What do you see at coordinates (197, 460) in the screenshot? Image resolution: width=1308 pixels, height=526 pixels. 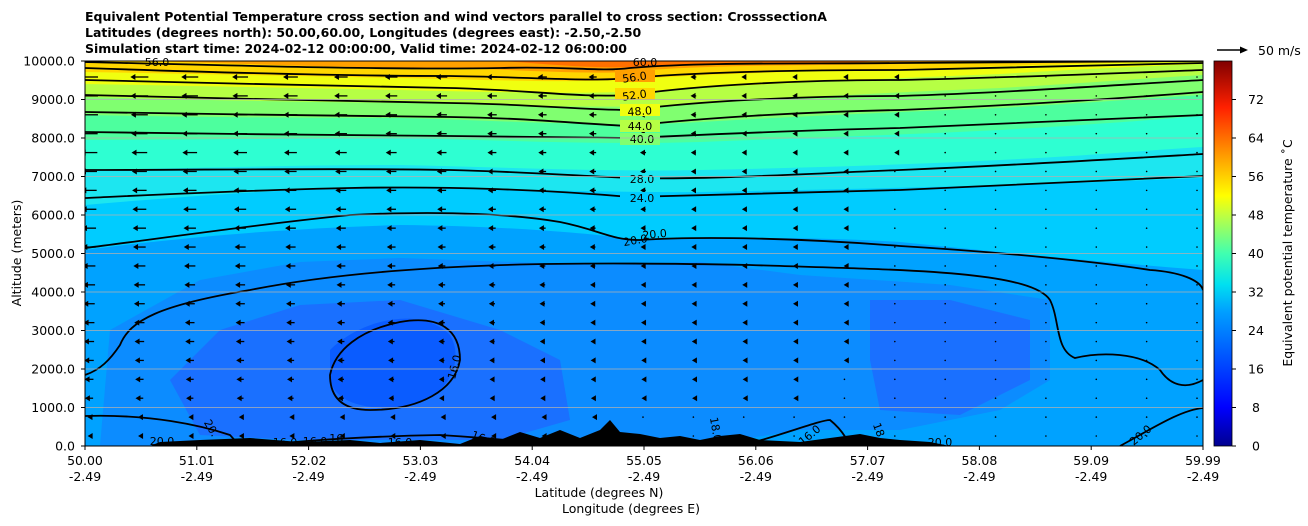 I see `x-tick-label-latitude: 51.01` at bounding box center [197, 460].